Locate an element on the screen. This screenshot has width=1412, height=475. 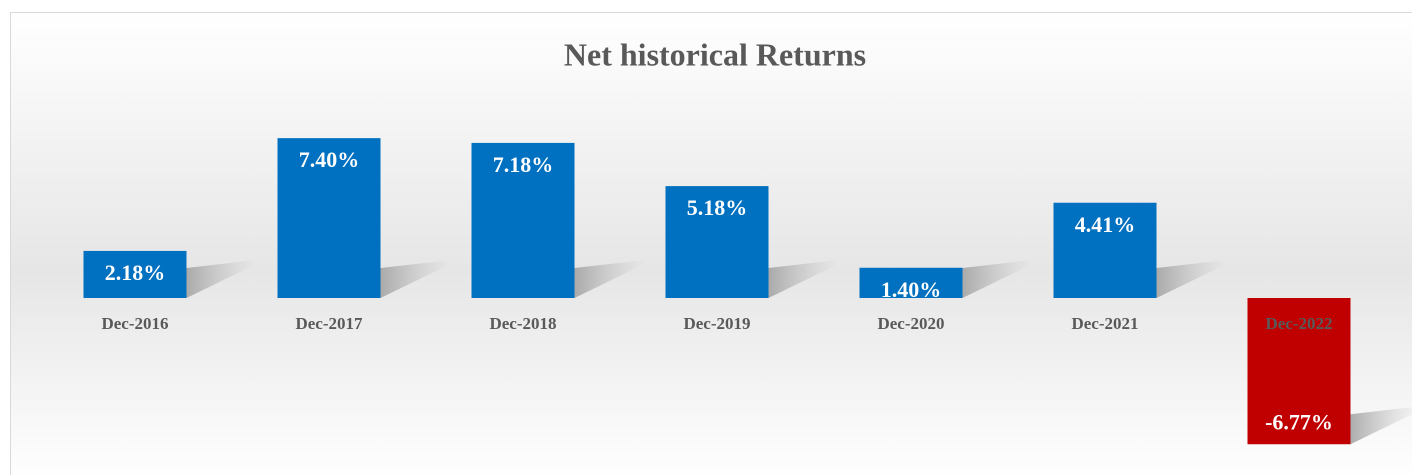
x-tick-label: Dec-2022 is located at coordinates (1298, 323).